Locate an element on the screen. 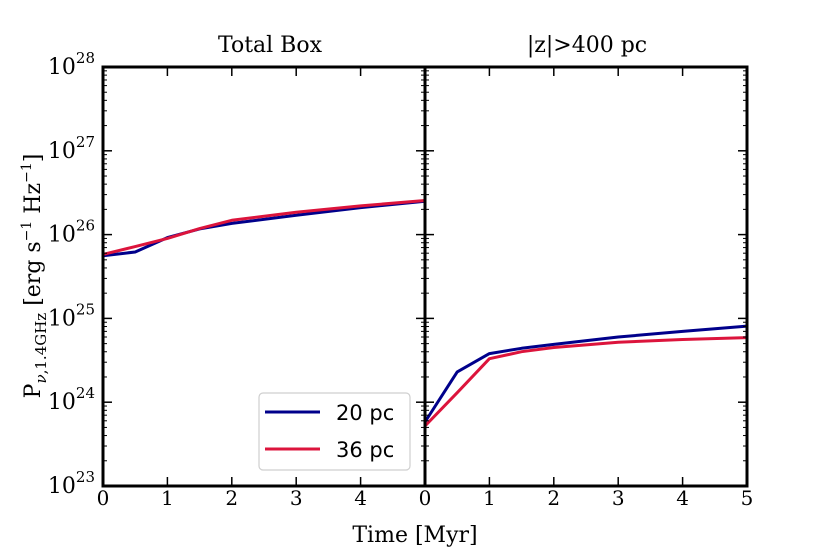 The width and height of the screenshot is (830, 554). right-series-line-20pc is located at coordinates (585, 373).